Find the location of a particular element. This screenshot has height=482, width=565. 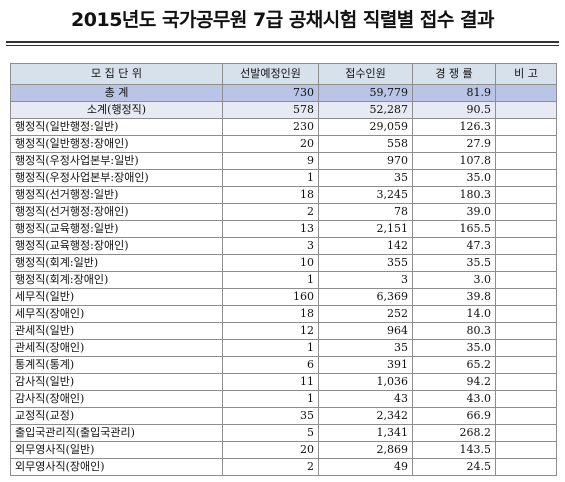

cell-unit: 관세직(장애인) is located at coordinates (116, 348).